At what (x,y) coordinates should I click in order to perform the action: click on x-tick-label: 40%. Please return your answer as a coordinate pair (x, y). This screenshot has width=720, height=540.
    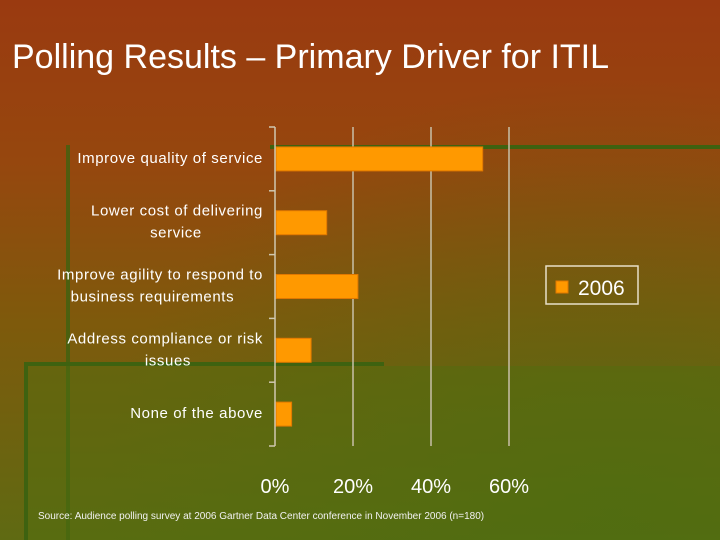
    Looking at the image, I should click on (431, 487).